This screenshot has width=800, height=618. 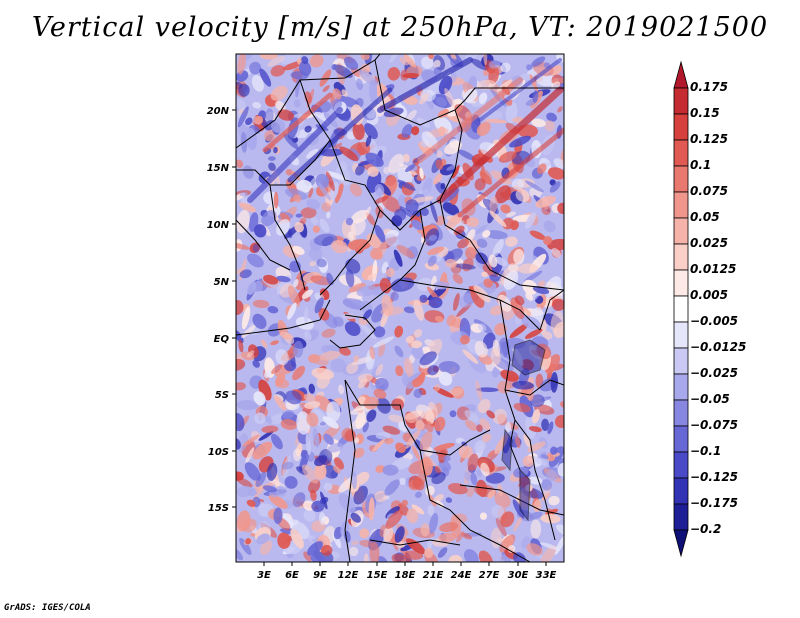 What do you see at coordinates (709, 139) in the screenshot?
I see `colorbar-label: 0.125` at bounding box center [709, 139].